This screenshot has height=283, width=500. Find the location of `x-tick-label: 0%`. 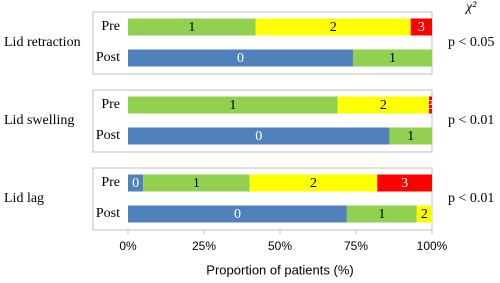

x-tick-label: 0% is located at coordinates (128, 246).